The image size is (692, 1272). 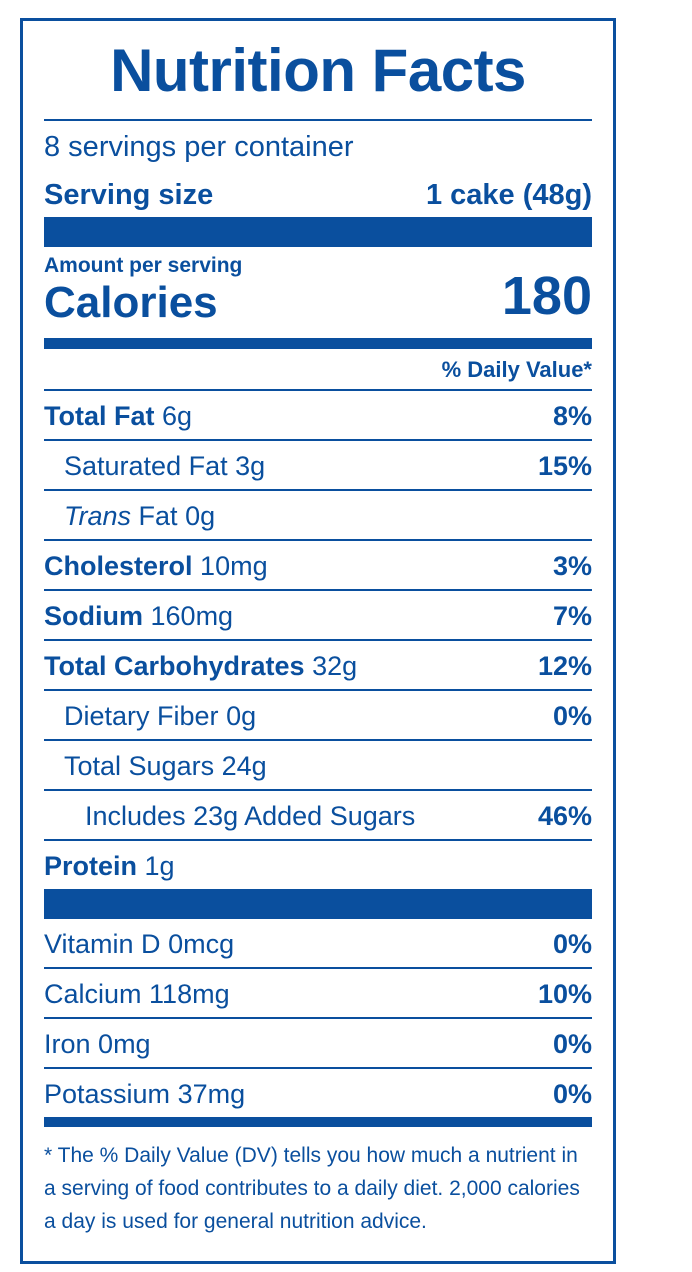 I want to click on vitamin-name: Iron, so click(x=67, y=1044).